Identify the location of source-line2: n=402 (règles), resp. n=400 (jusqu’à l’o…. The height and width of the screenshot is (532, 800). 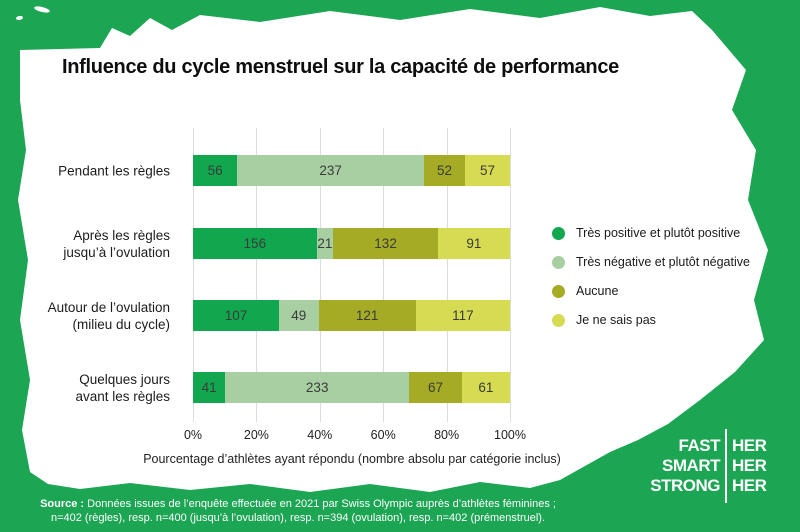
(298, 518).